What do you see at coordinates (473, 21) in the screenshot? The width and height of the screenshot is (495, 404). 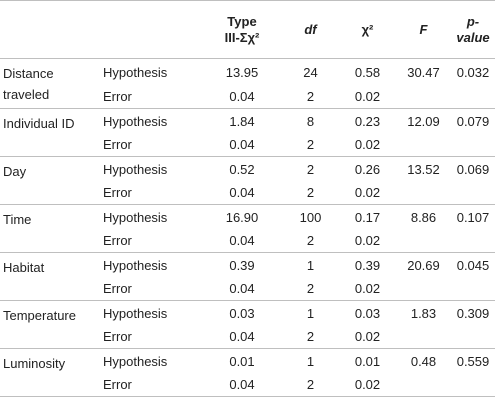 I see `header-p-line1: p-` at bounding box center [473, 21].